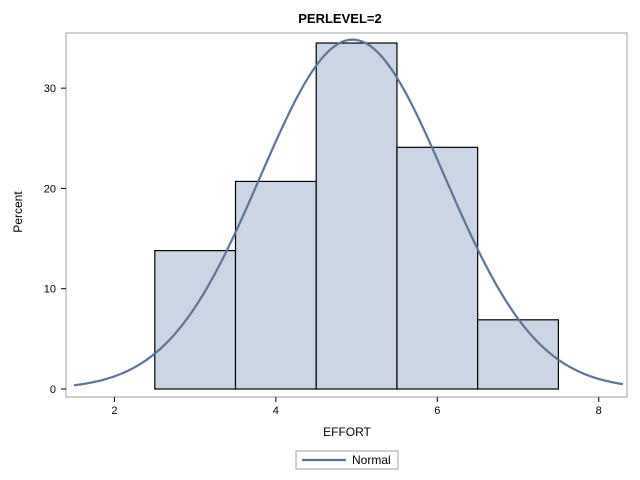  Describe the element at coordinates (371, 460) in the screenshot. I see `legend-label-normal: Normal` at that location.